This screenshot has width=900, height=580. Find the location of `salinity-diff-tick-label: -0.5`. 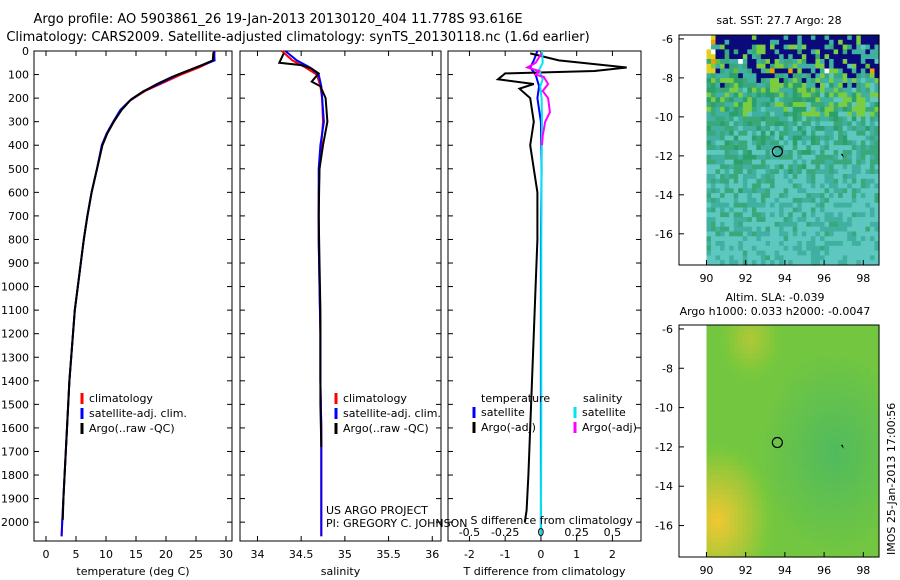

salinity-diff-tick-label: -0.5 is located at coordinates (469, 532).